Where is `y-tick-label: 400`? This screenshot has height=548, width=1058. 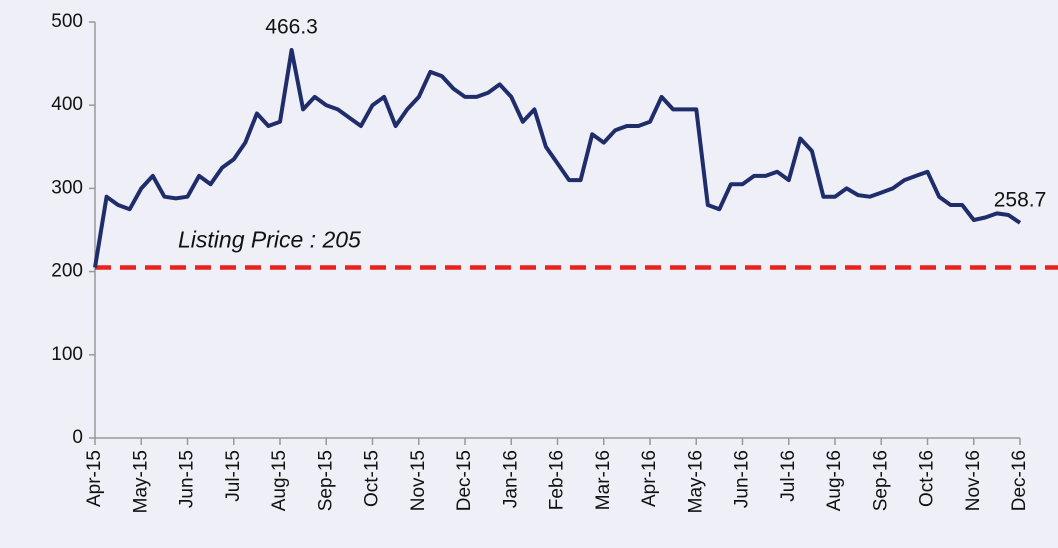 y-tick-label: 400 is located at coordinates (67, 104).